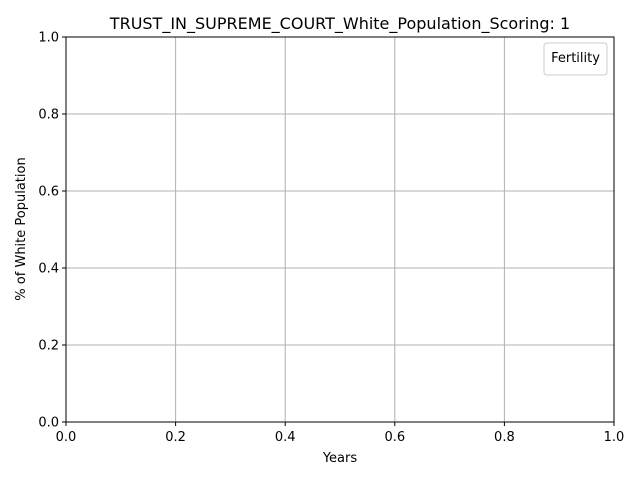 The width and height of the screenshot is (640, 480). I want to click on x-axis-label: Years, so click(340, 458).